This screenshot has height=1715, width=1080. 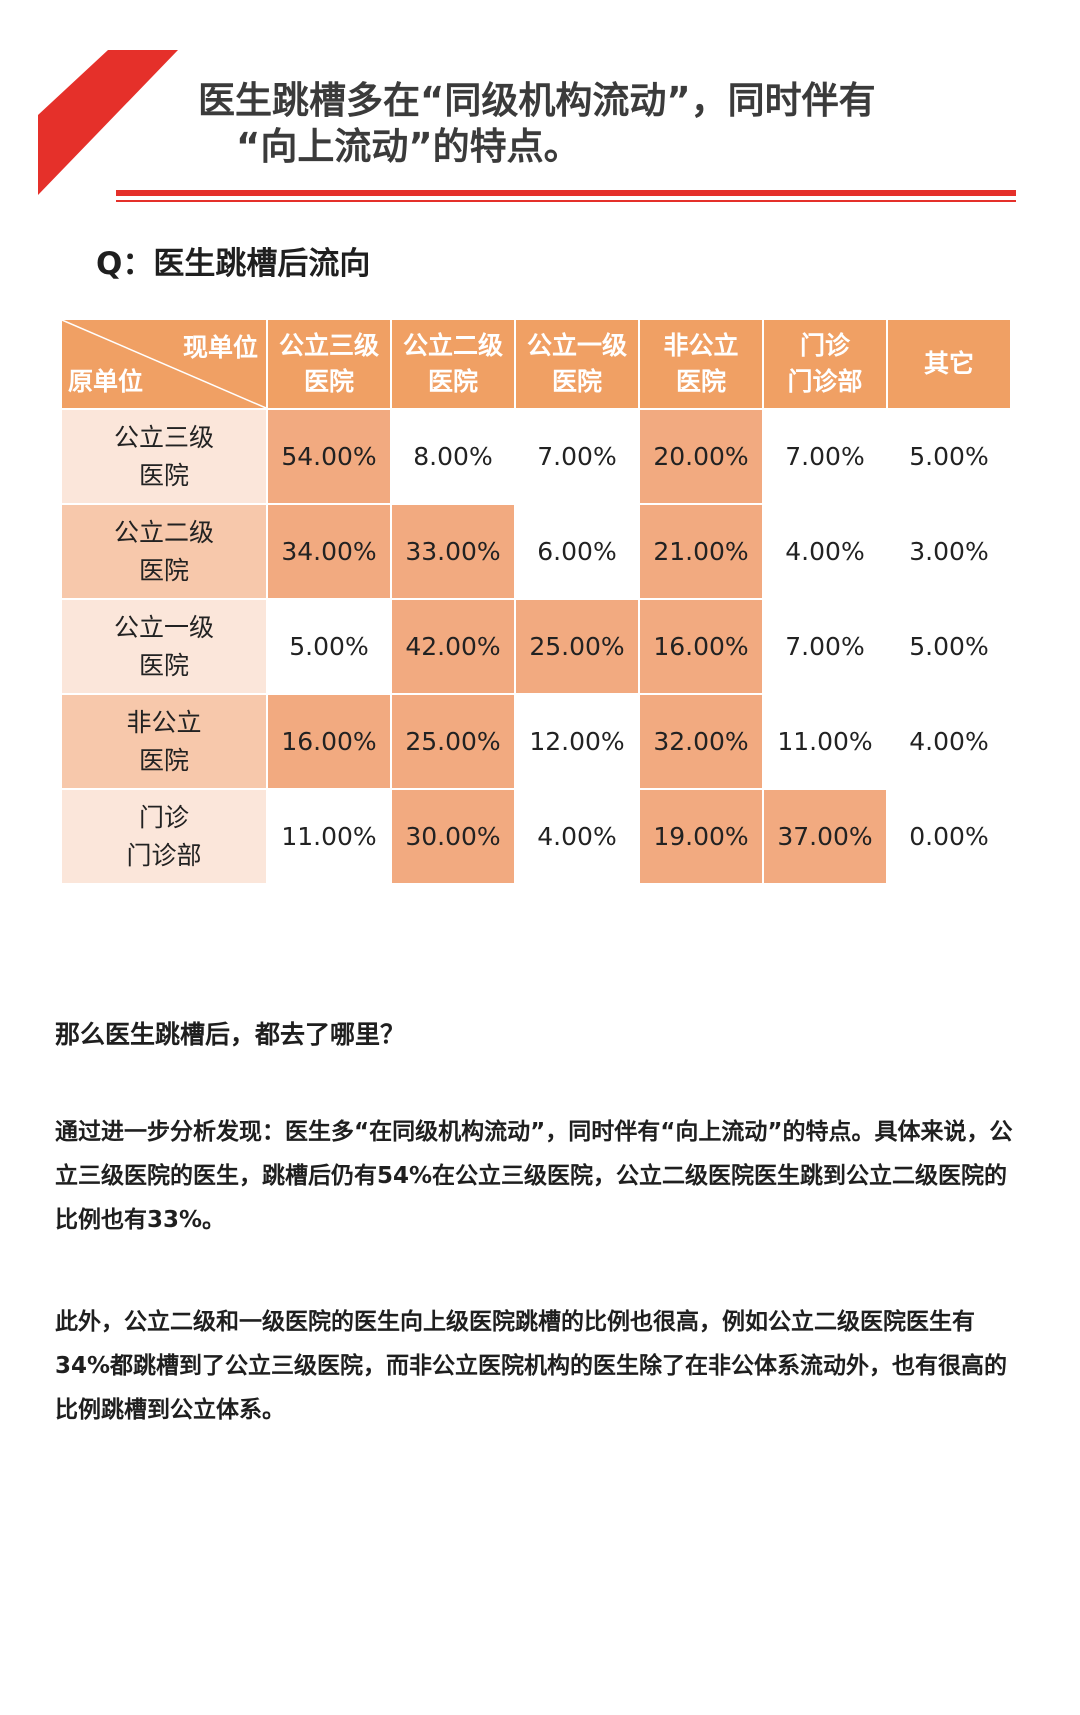 What do you see at coordinates (453, 646) in the screenshot?
I see `table-cell: 42.00%` at bounding box center [453, 646].